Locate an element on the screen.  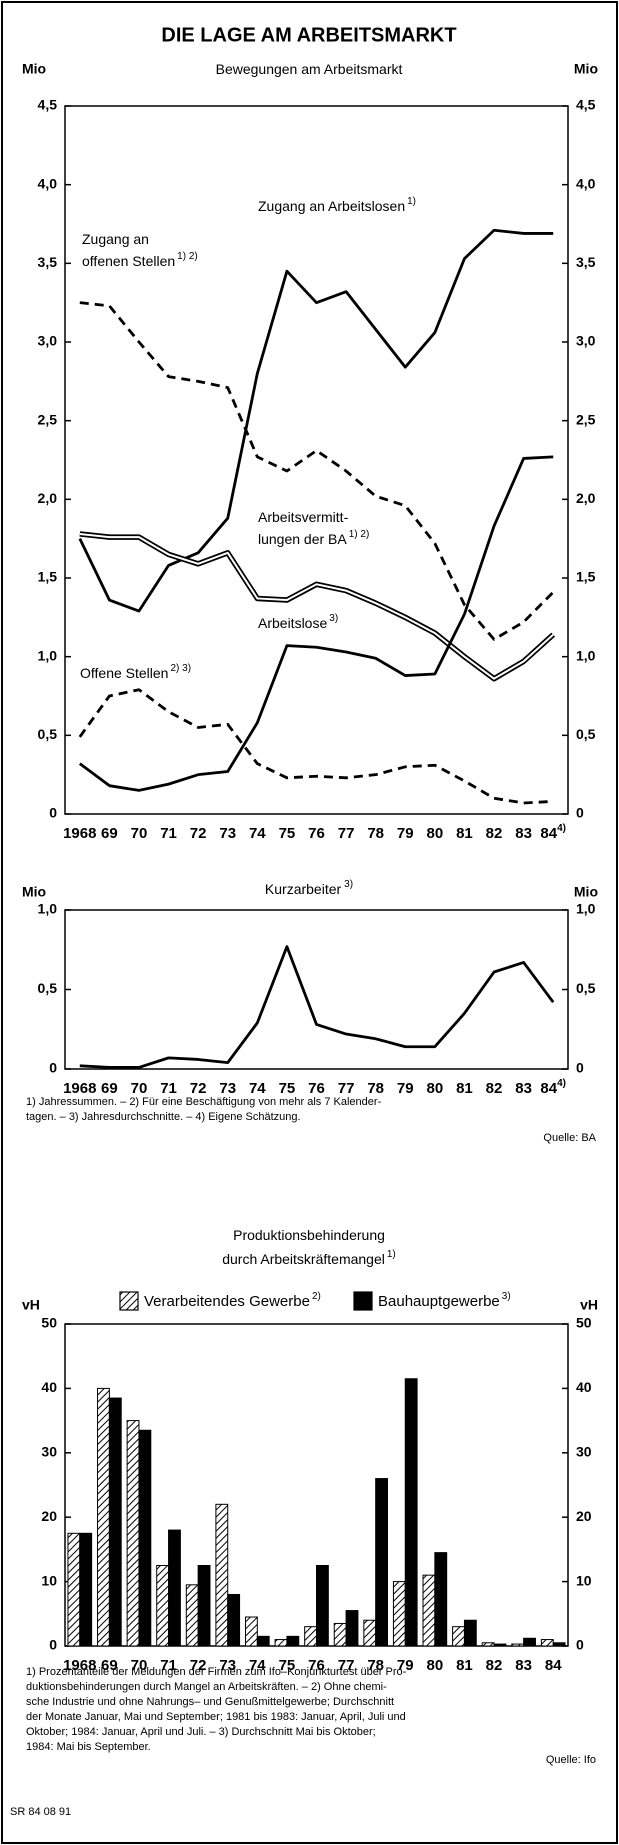
x-tick-text: 69 is located at coordinates (109, 1088).